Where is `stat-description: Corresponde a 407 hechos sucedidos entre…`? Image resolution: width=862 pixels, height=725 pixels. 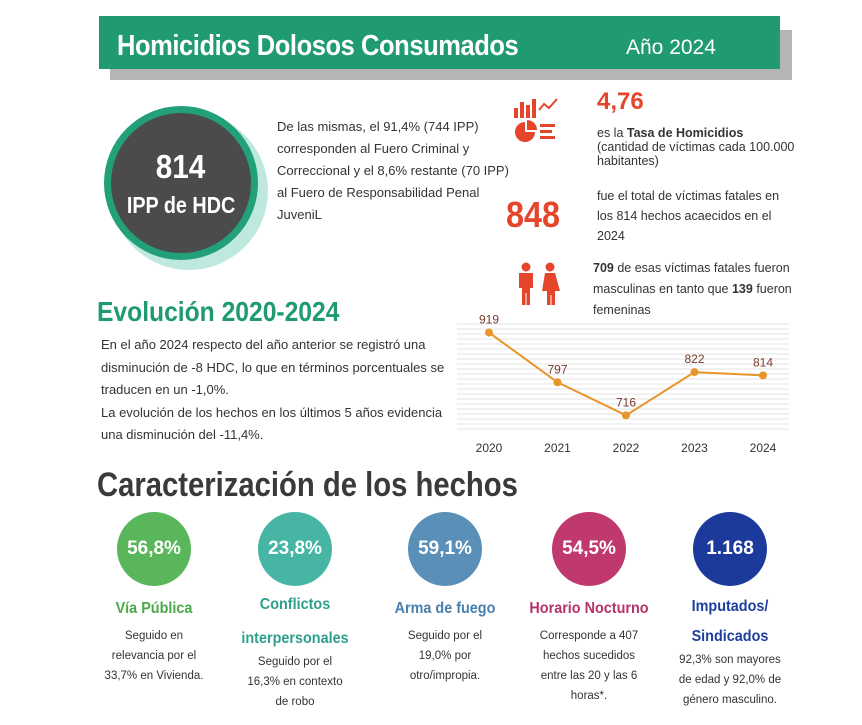
stat-description: Corresponde a 407 hechos sucedidos entre… is located at coordinates (589, 666).